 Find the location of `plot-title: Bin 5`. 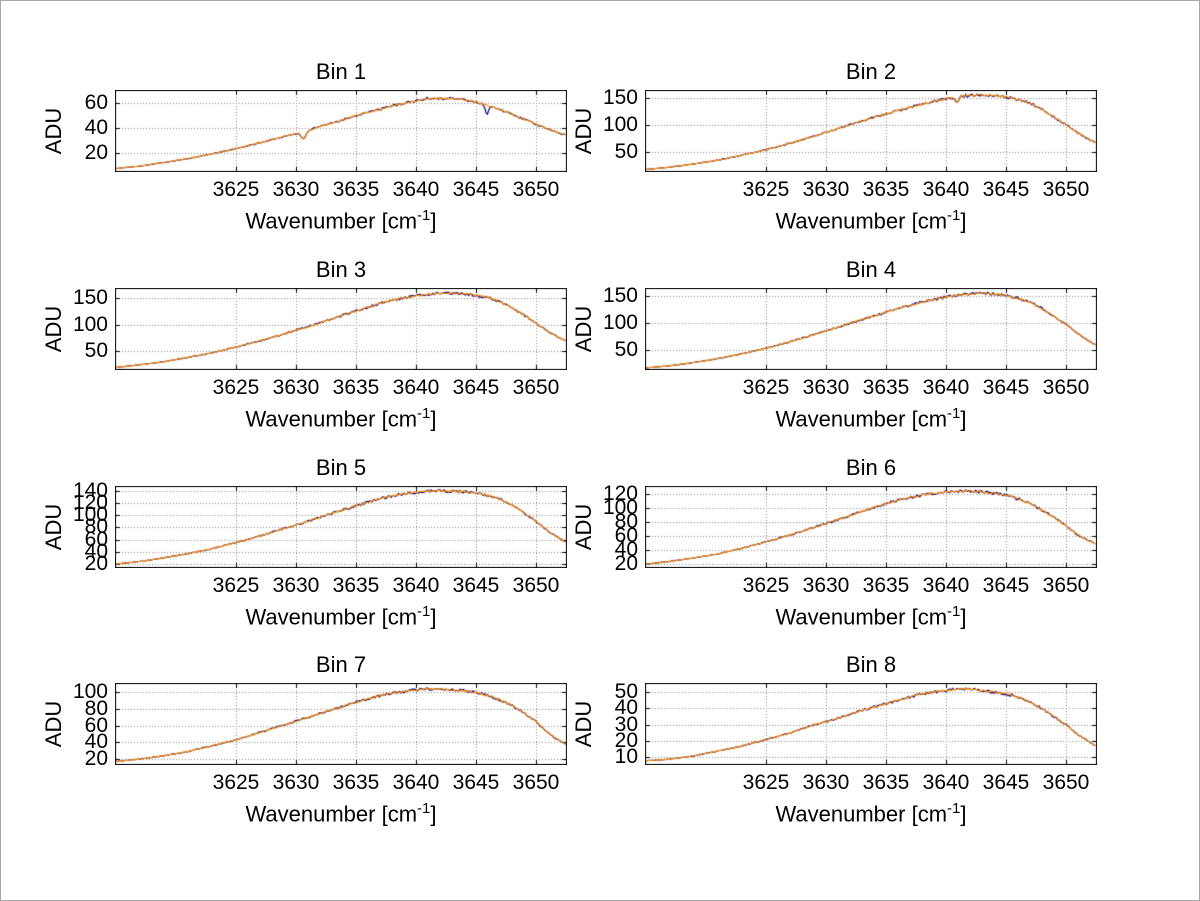

plot-title: Bin 5 is located at coordinates (341, 467).